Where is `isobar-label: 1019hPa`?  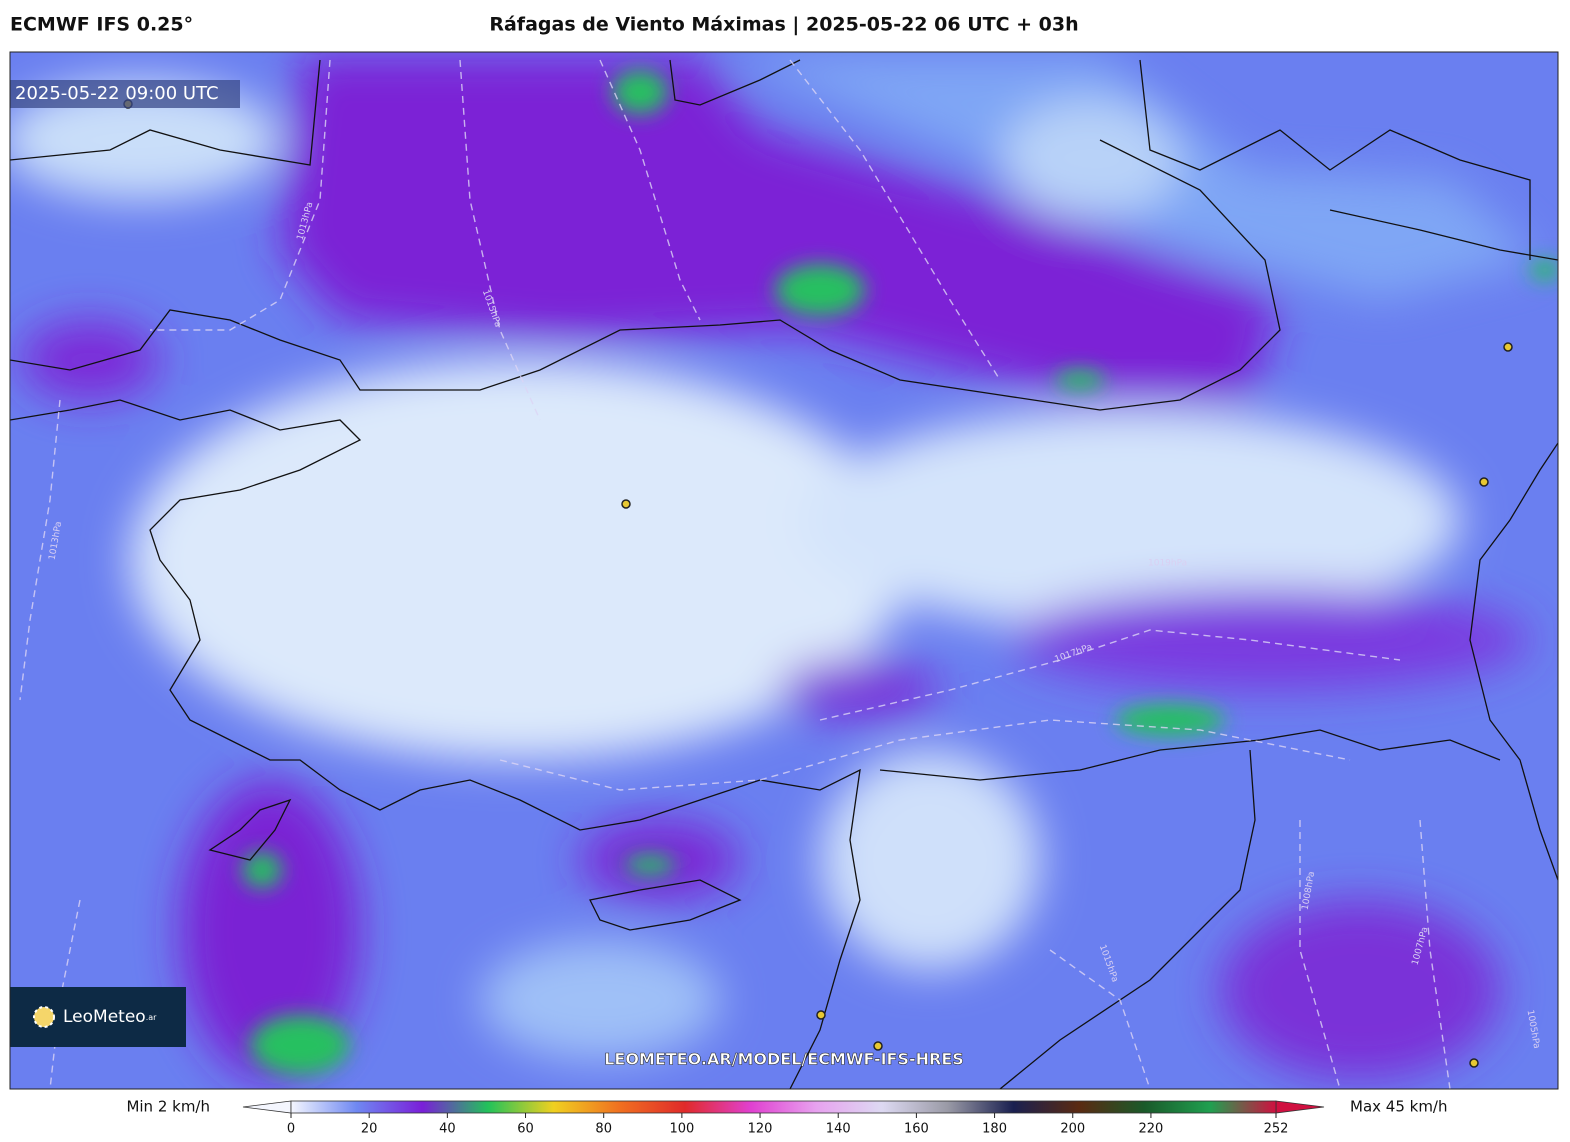
isobar-label: 1019hPa is located at coordinates (1167, 564).